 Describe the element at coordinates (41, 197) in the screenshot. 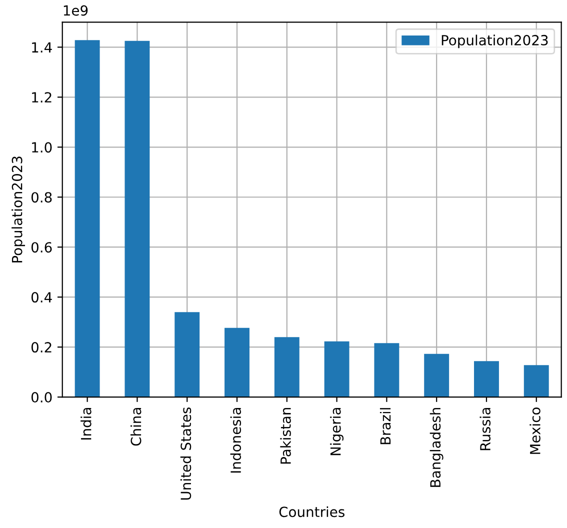

I see `y-tick-label: 0.8` at that location.